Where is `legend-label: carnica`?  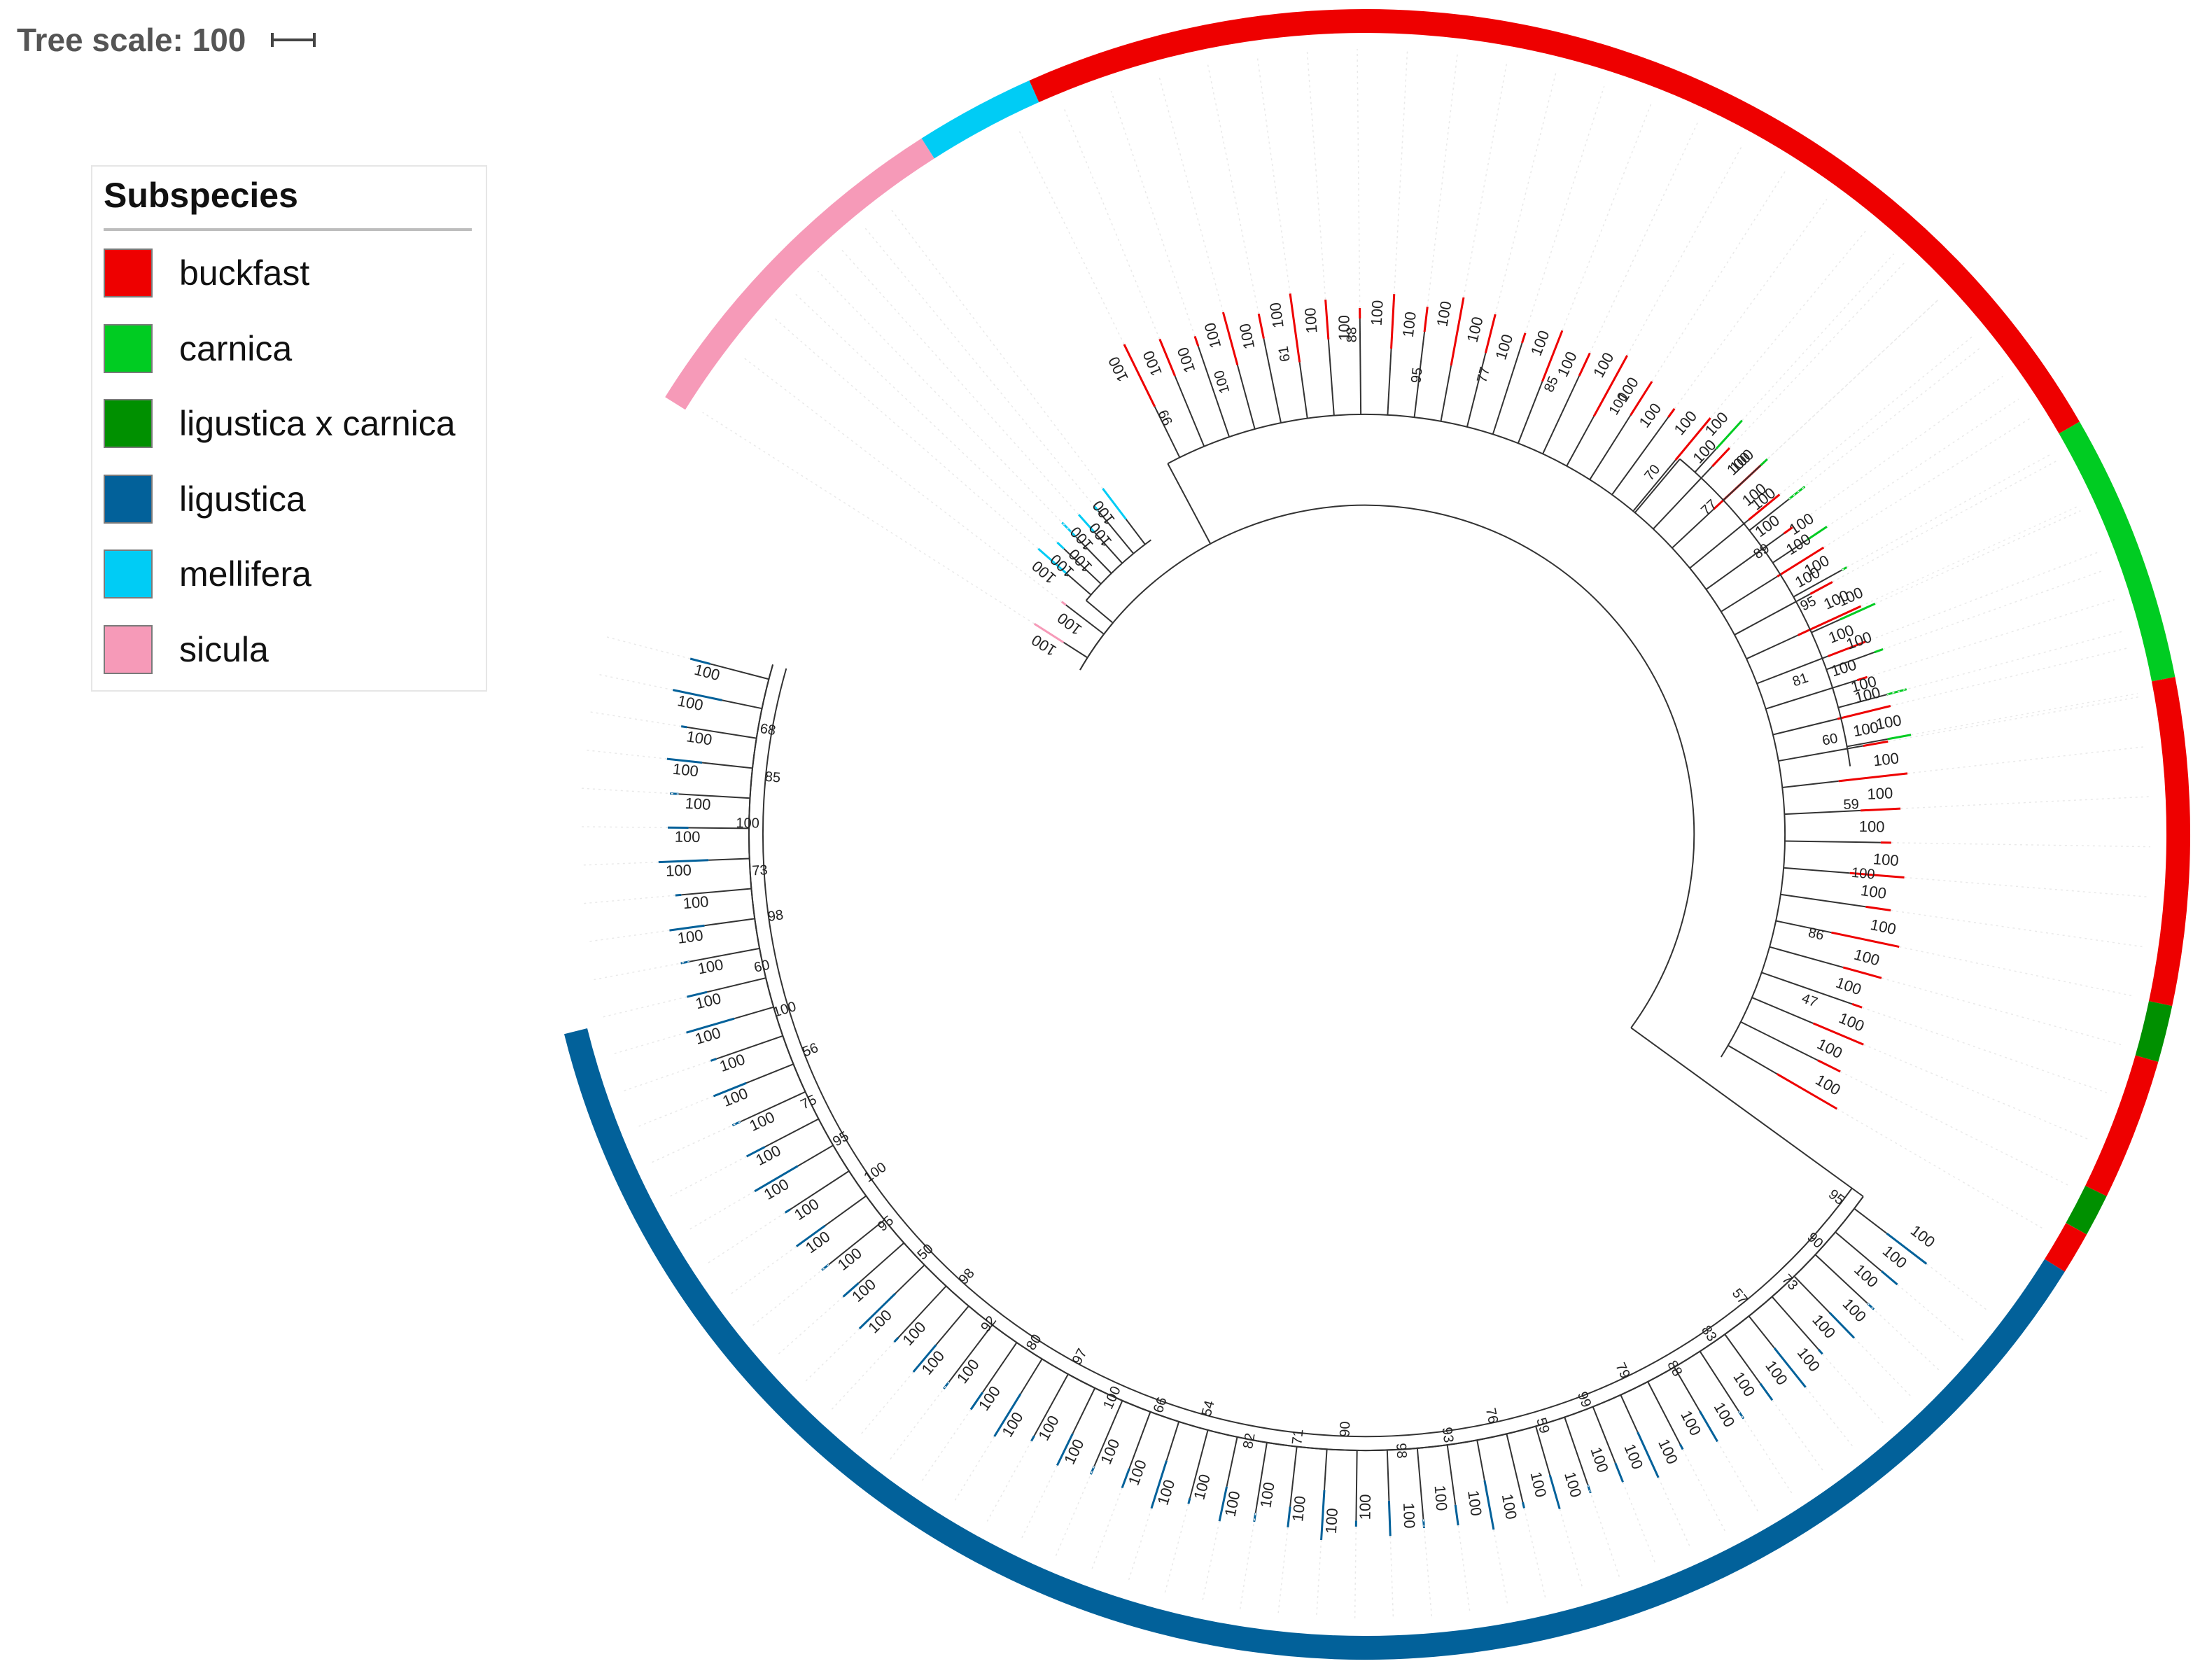
legend-label: carnica is located at coordinates (236, 348).